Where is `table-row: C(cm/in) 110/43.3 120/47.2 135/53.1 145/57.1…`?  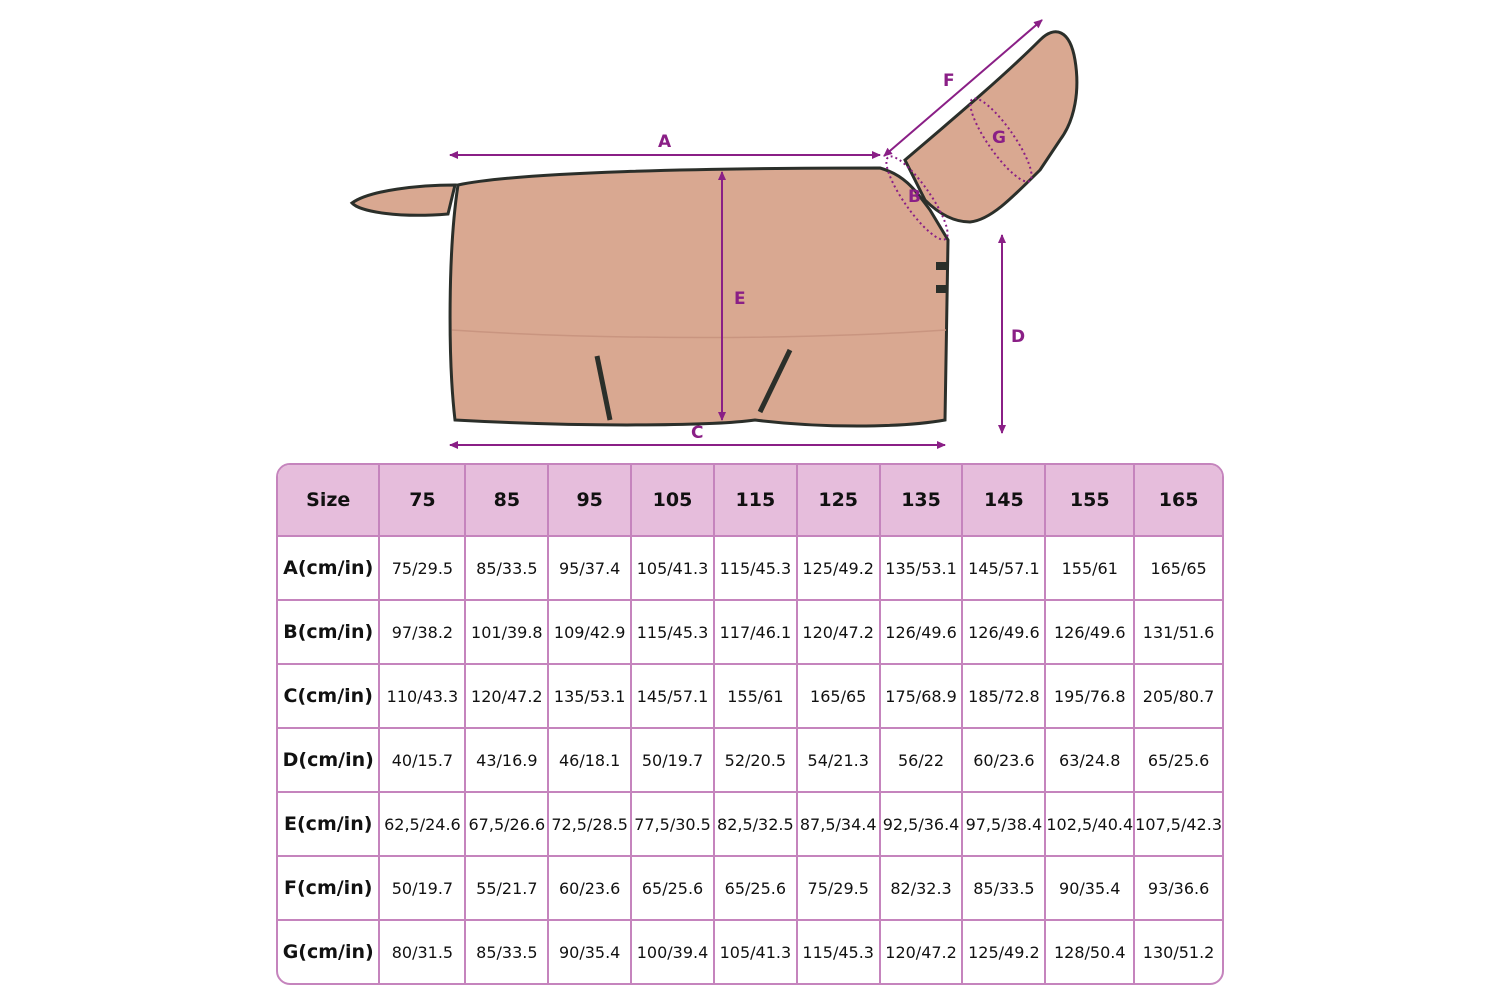 table-row: C(cm/in) 110/43.3 120/47.2 135/53.1 145/57.1… is located at coordinates (750, 697).